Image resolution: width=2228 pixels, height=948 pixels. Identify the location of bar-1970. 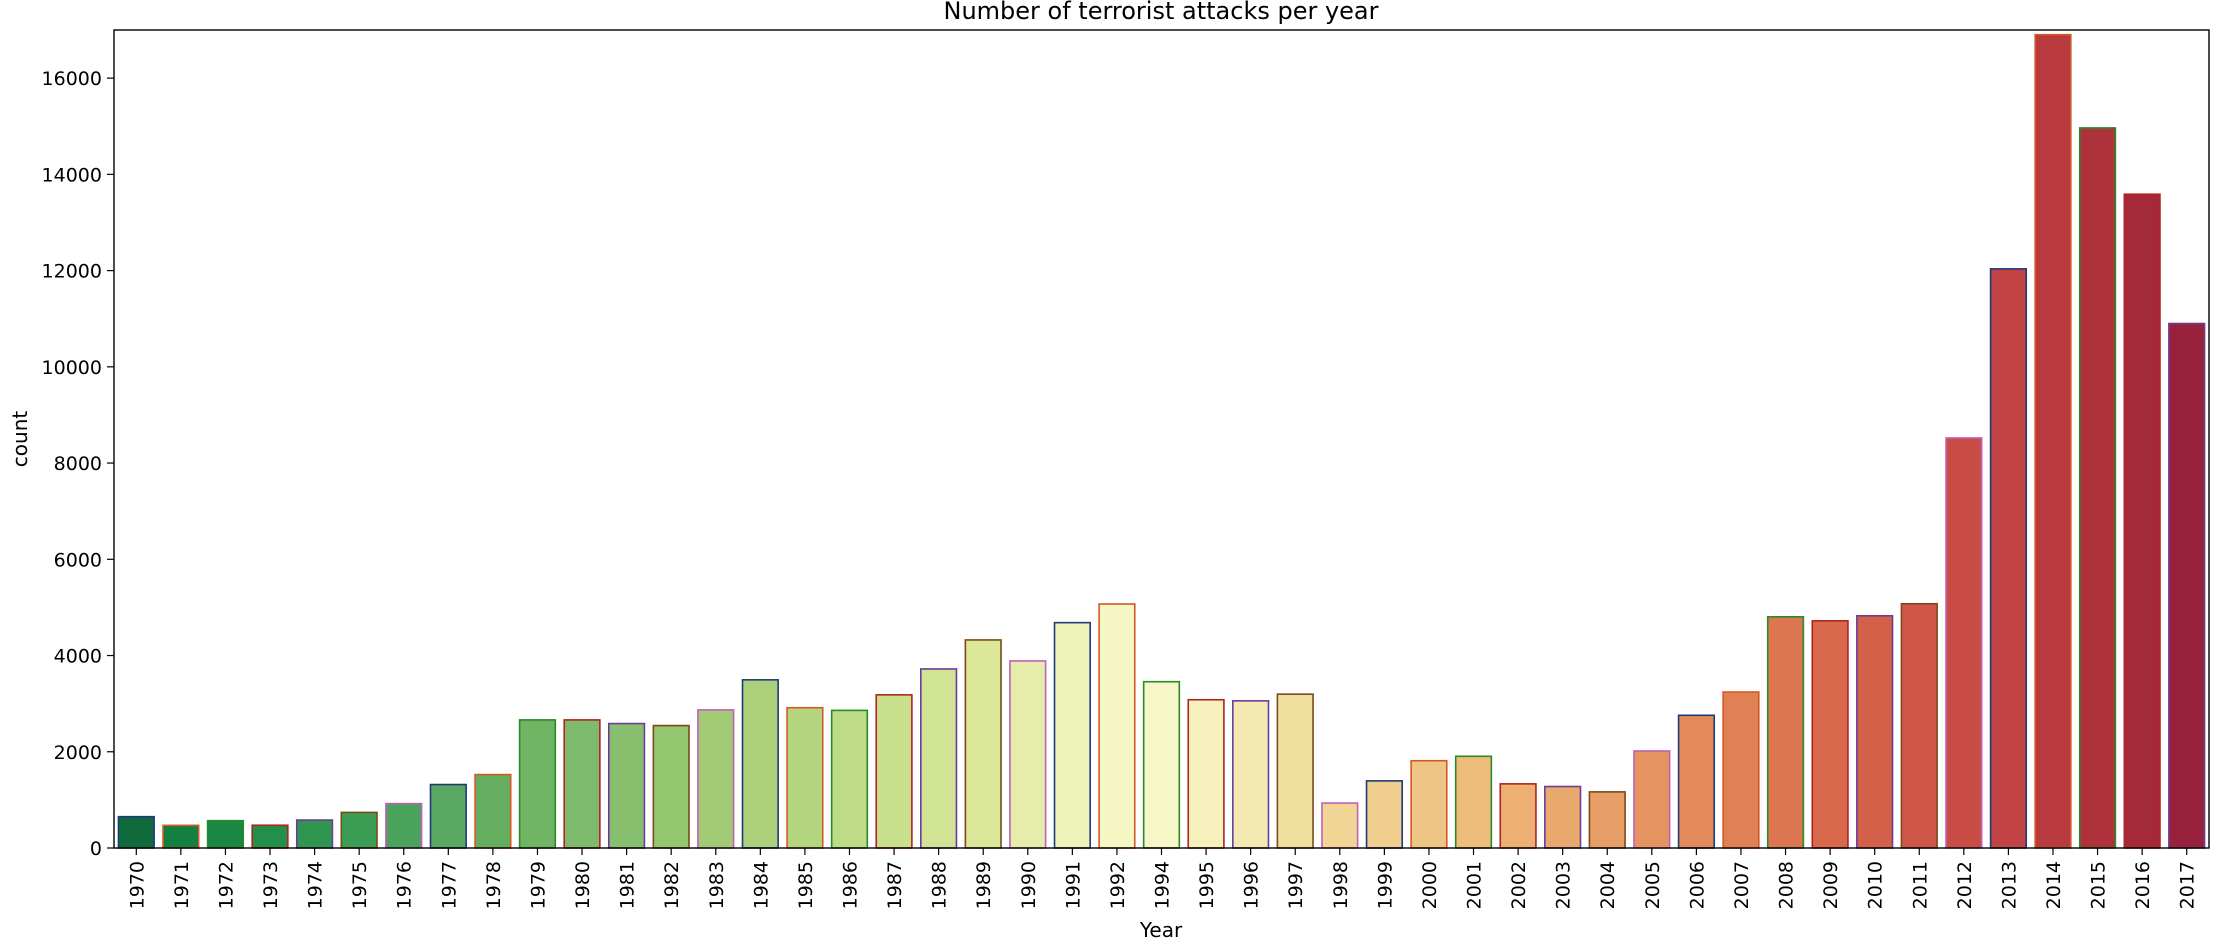
(136, 832).